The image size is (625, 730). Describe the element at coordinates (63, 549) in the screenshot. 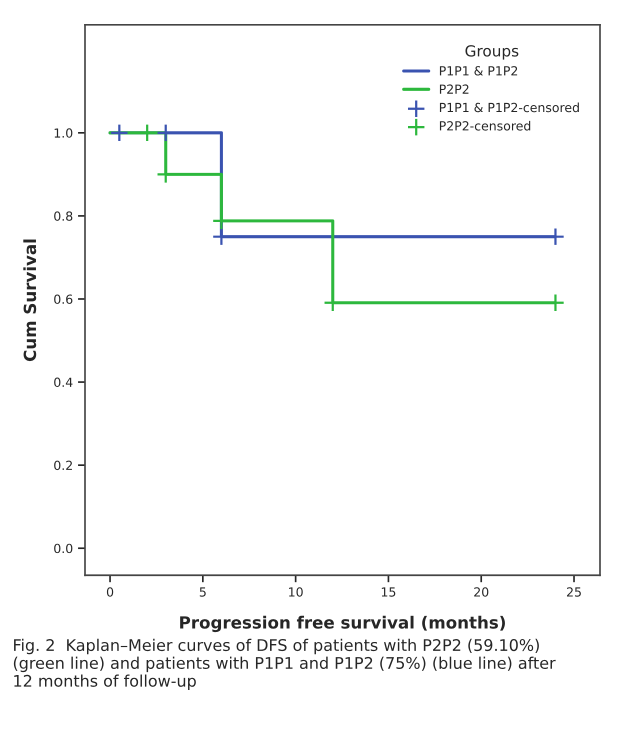

I see `y-tick-label: 0.0` at that location.